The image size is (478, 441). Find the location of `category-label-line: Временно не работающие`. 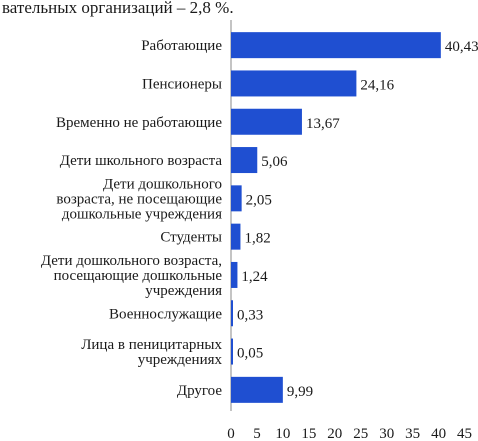

category-label-line: Временно не работающие is located at coordinates (139, 123).